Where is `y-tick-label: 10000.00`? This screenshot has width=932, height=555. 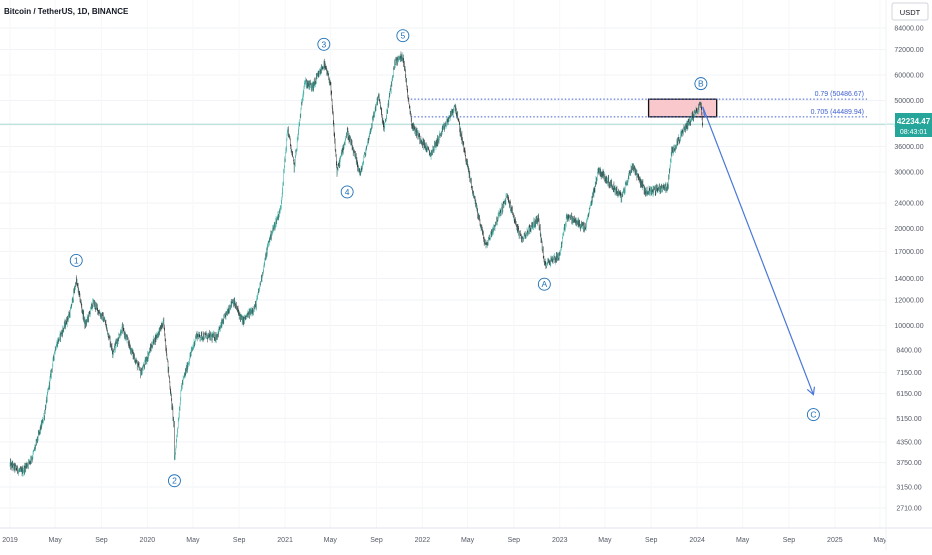
y-tick-label: 10000.00 is located at coordinates (908, 326).